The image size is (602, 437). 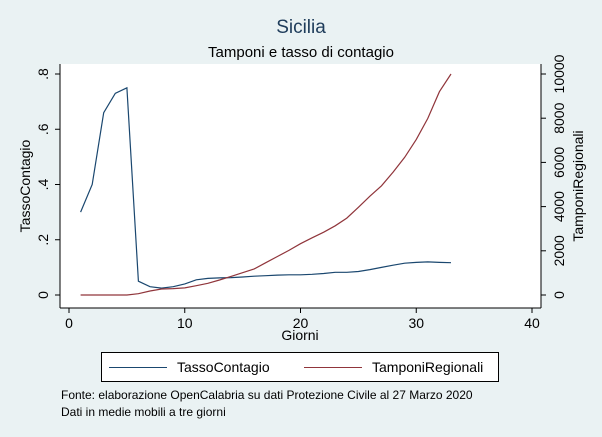 What do you see at coordinates (43, 129) in the screenshot?
I see `y-left-tick-label: .6` at bounding box center [43, 129].